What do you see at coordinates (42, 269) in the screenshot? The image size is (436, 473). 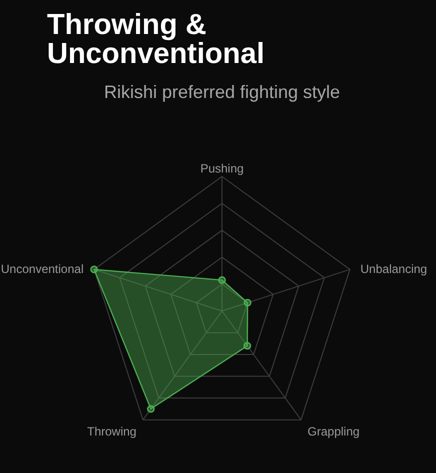 I see `spoke-label: Unconventional` at bounding box center [42, 269].